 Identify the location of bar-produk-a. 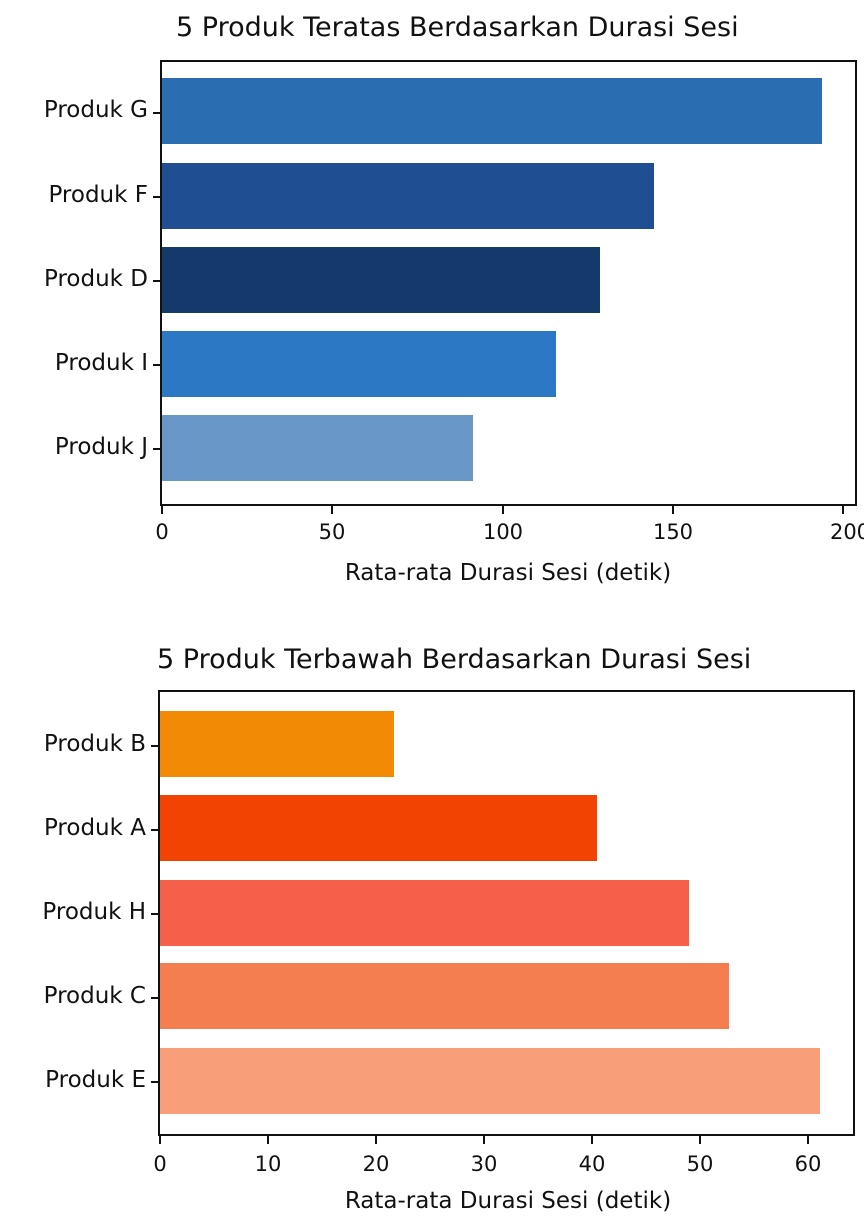
(378, 828).